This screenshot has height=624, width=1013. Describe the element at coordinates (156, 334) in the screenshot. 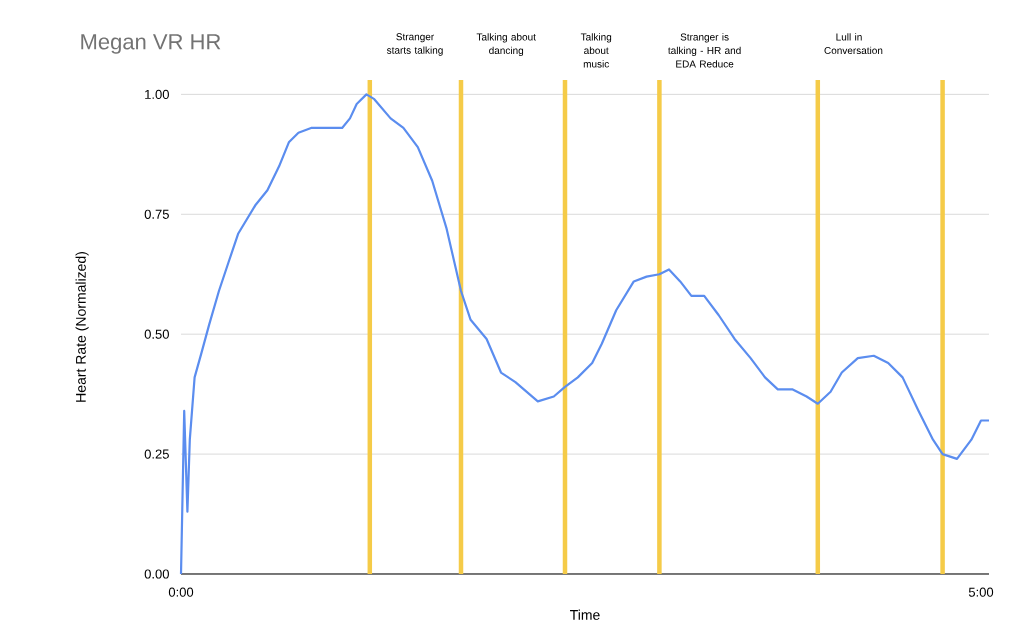

I see `y-tick-label: 0.50` at that location.